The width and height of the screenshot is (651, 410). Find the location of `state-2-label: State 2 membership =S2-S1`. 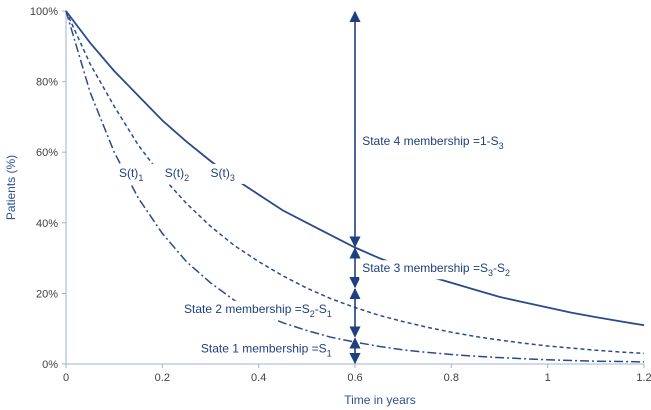

state-2-label: State 2 membership =S2-S1 is located at coordinates (258, 310).